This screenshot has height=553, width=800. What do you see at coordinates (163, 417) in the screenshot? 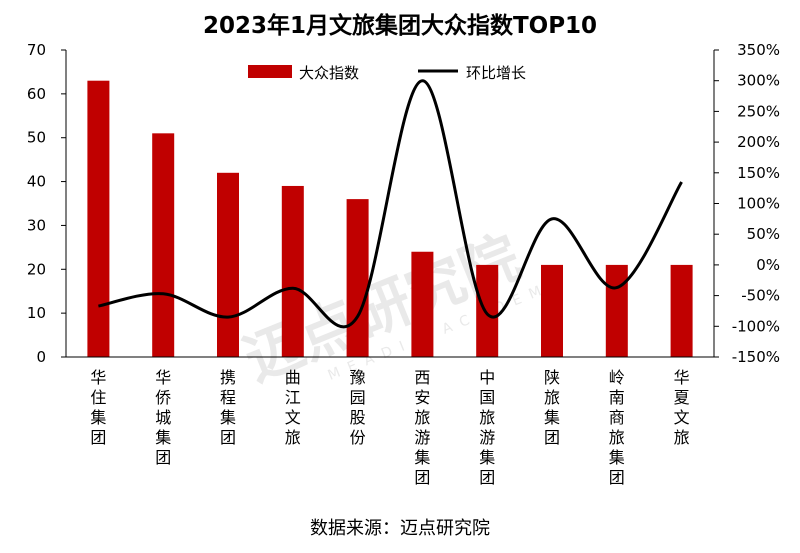
I see `category-label: 华侨城集团` at bounding box center [163, 417].